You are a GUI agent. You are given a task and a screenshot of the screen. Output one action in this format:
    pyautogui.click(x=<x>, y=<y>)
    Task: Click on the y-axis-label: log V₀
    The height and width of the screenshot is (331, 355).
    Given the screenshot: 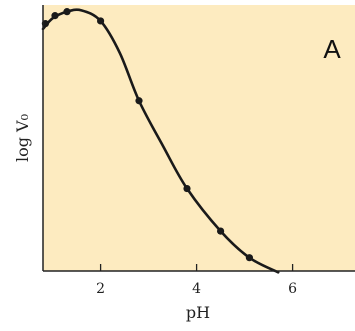 What is the action you would take?
    pyautogui.click(x=22, y=138)
    